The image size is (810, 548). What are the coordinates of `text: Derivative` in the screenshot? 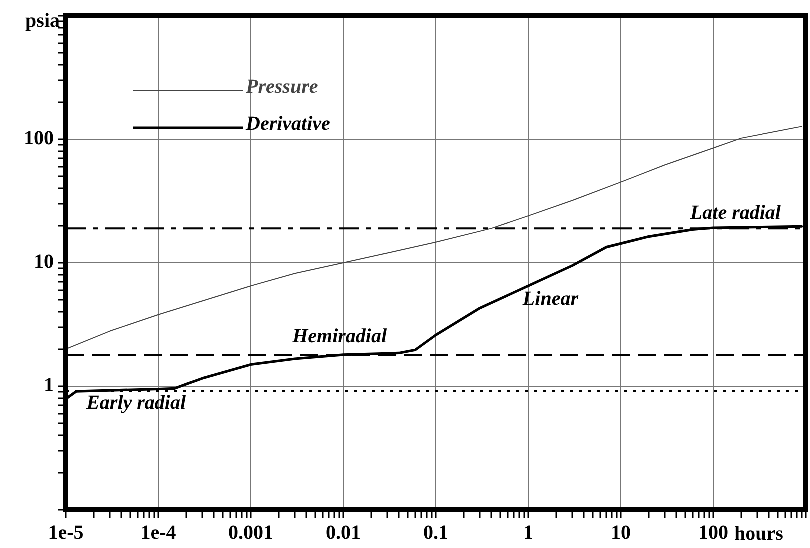 It's located at (288, 124).